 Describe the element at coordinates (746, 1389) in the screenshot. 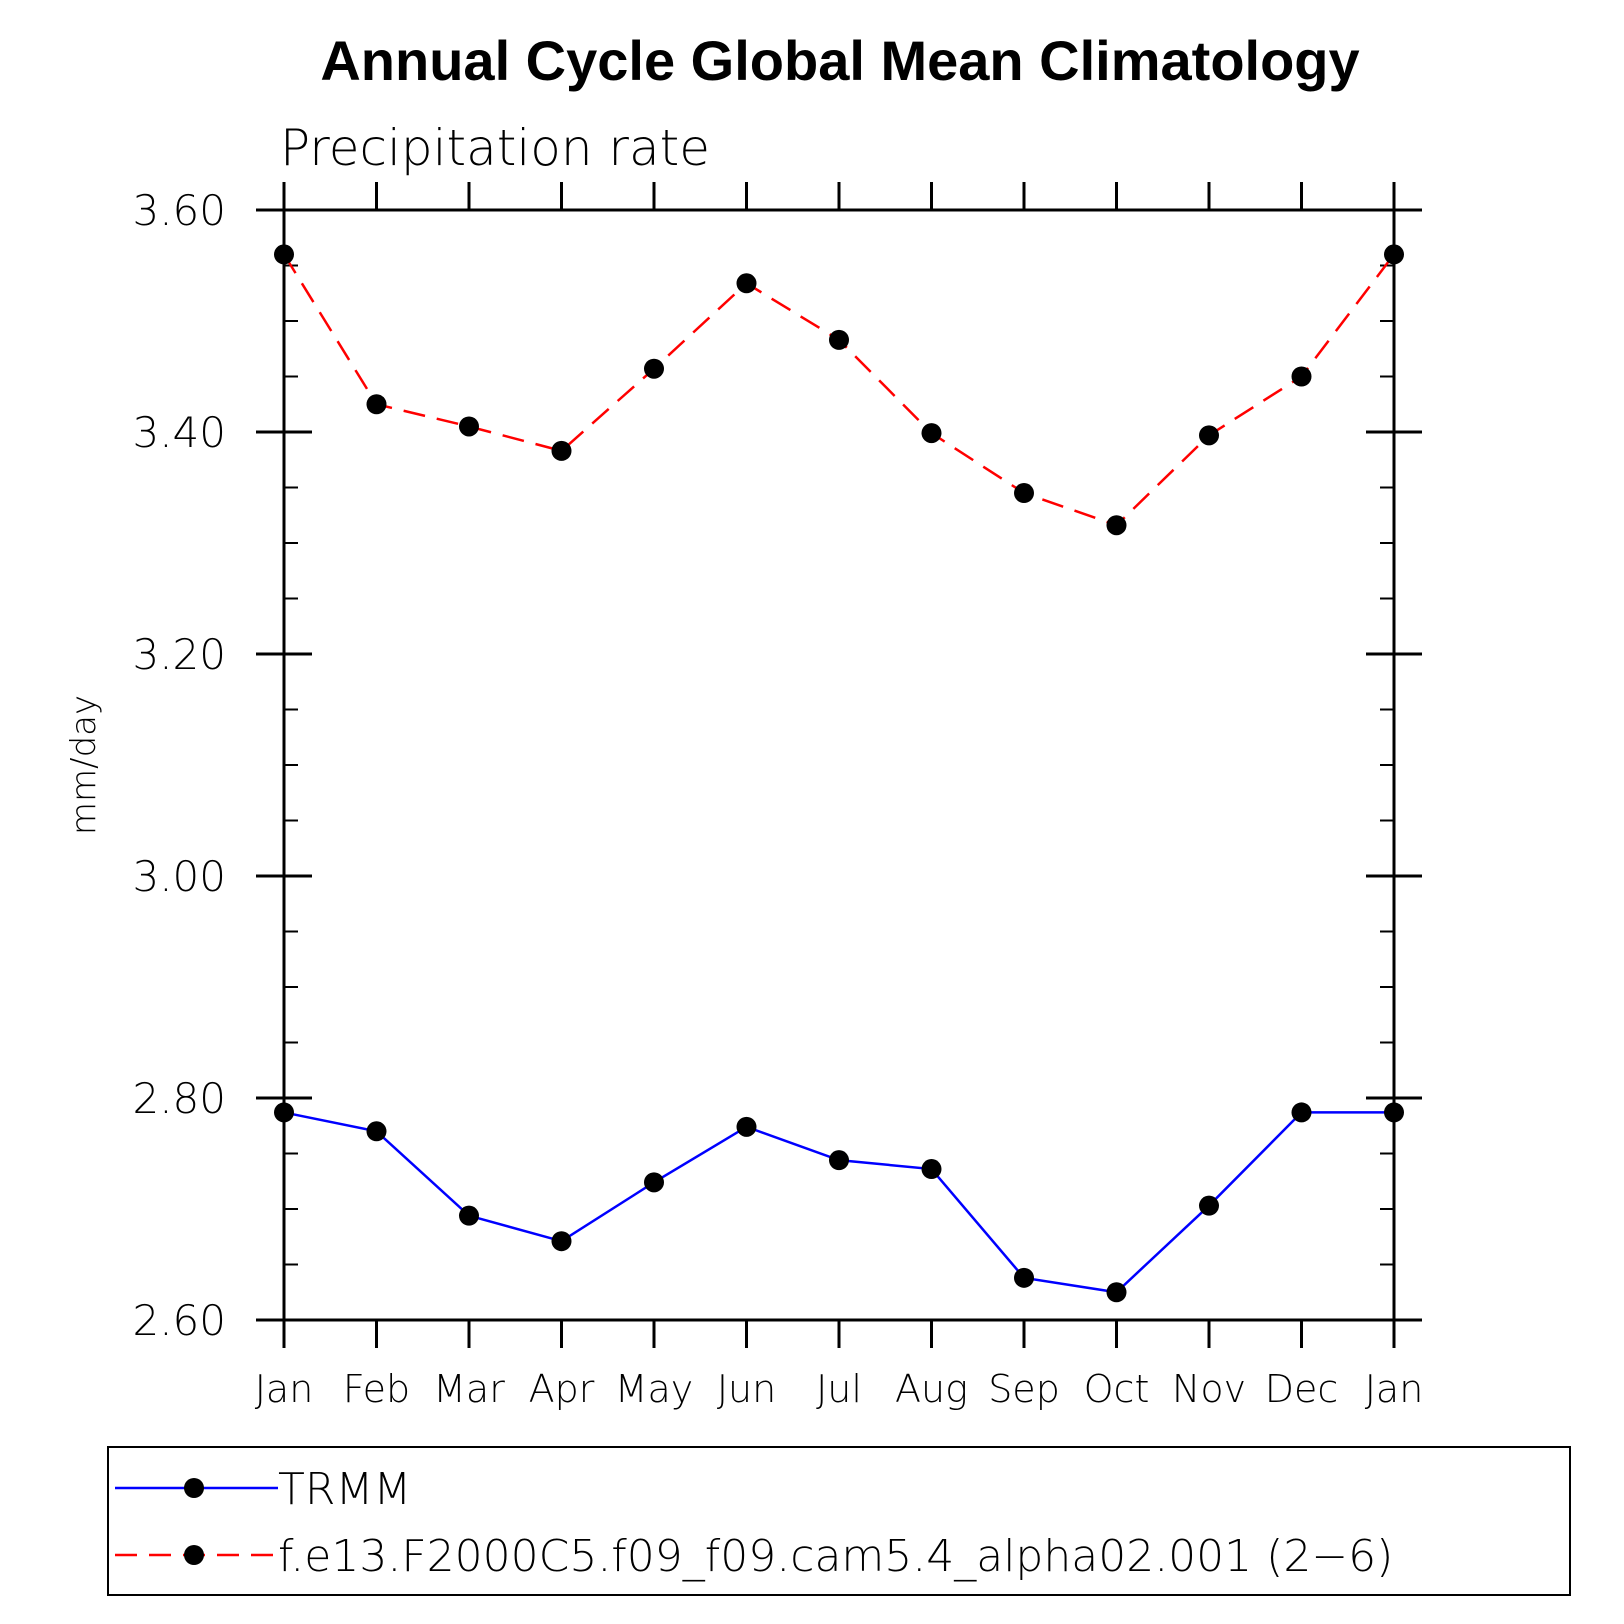

I see `x-tick-label: Jun` at that location.